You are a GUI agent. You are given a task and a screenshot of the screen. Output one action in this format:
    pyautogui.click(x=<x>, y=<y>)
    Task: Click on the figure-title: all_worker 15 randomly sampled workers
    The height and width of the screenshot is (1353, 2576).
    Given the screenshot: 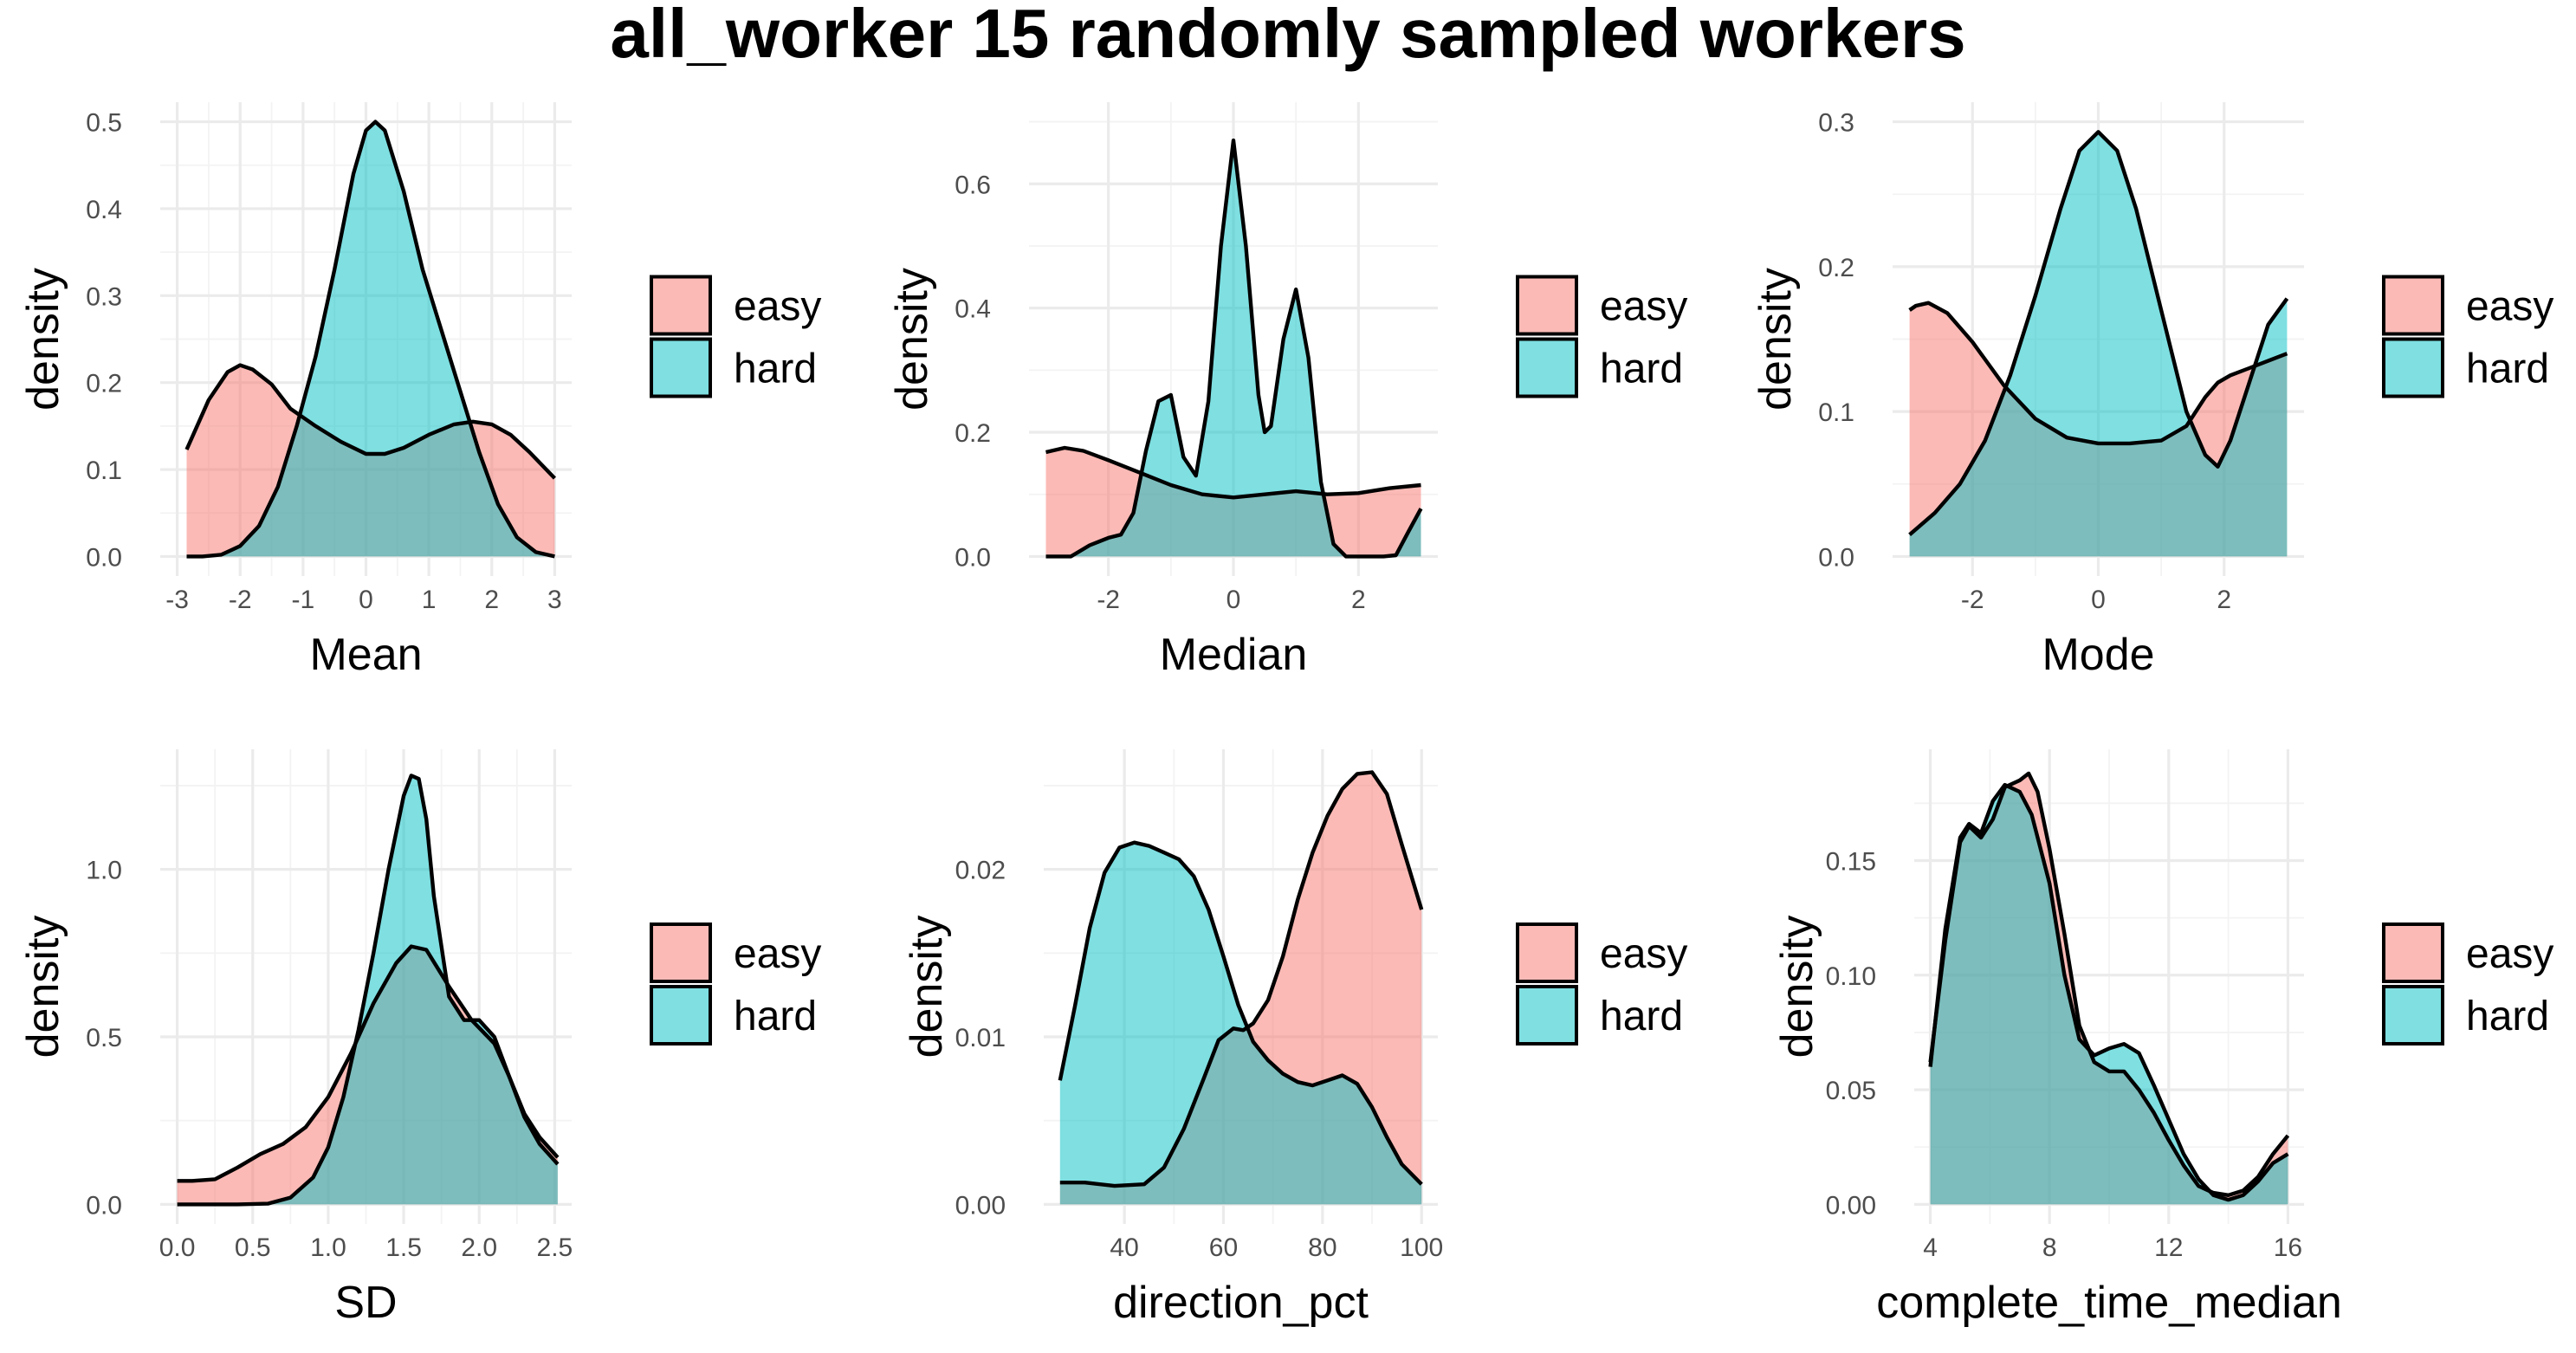 What is the action you would take?
    pyautogui.click(x=1287, y=36)
    